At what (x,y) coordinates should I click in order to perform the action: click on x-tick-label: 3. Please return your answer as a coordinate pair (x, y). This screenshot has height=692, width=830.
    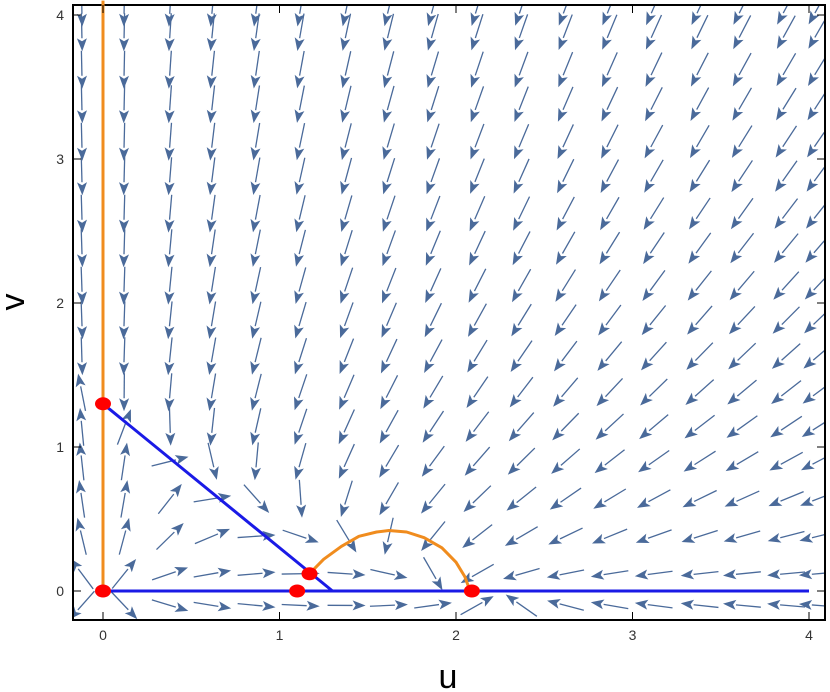
    Looking at the image, I should click on (633, 635).